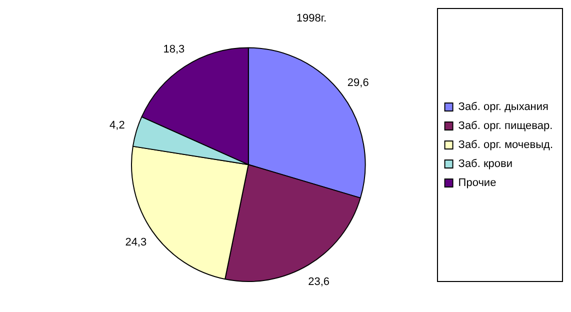 This screenshot has height=312, width=571. What do you see at coordinates (319, 282) in the screenshot?
I see `data-label: 23,6` at bounding box center [319, 282].